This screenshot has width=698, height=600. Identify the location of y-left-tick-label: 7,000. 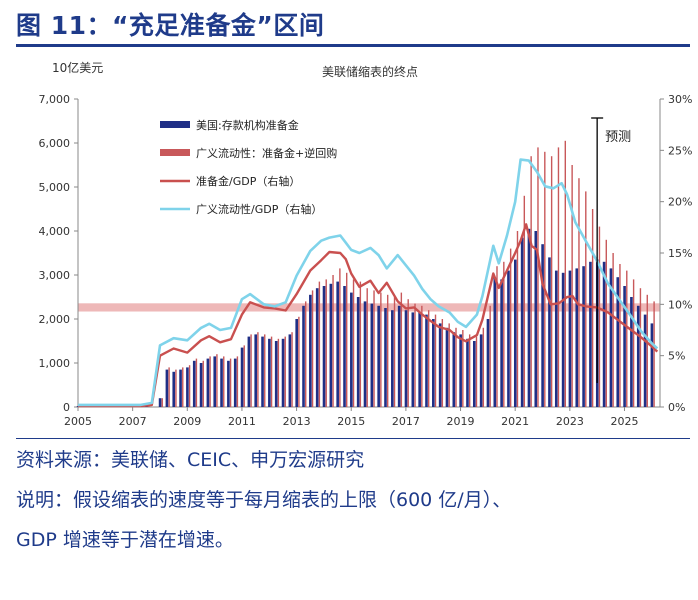
(55, 99).